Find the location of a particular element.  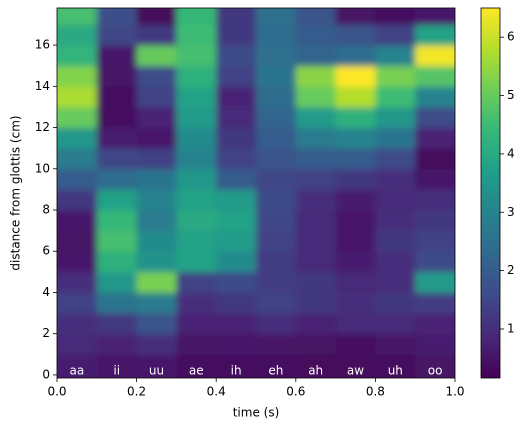

category-label: aa is located at coordinates (77, 371).